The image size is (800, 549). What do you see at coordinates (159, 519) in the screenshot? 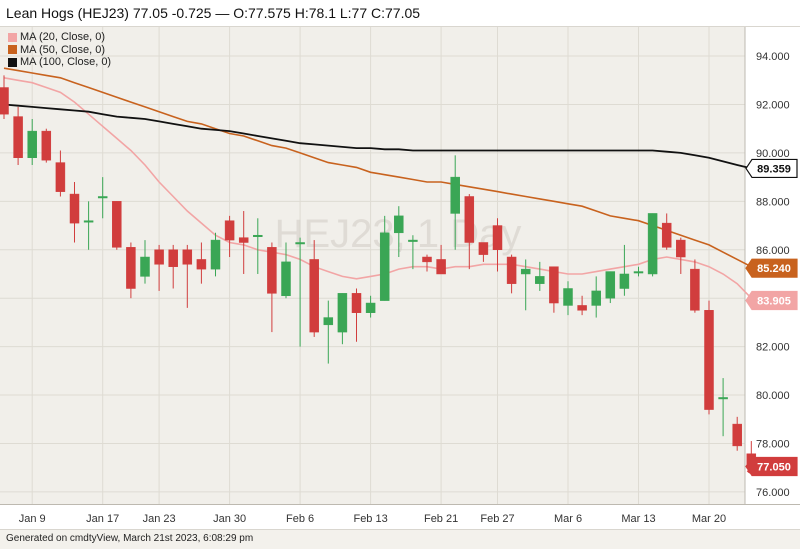
I see `x-tick-label: Jan 23` at bounding box center [159, 519].